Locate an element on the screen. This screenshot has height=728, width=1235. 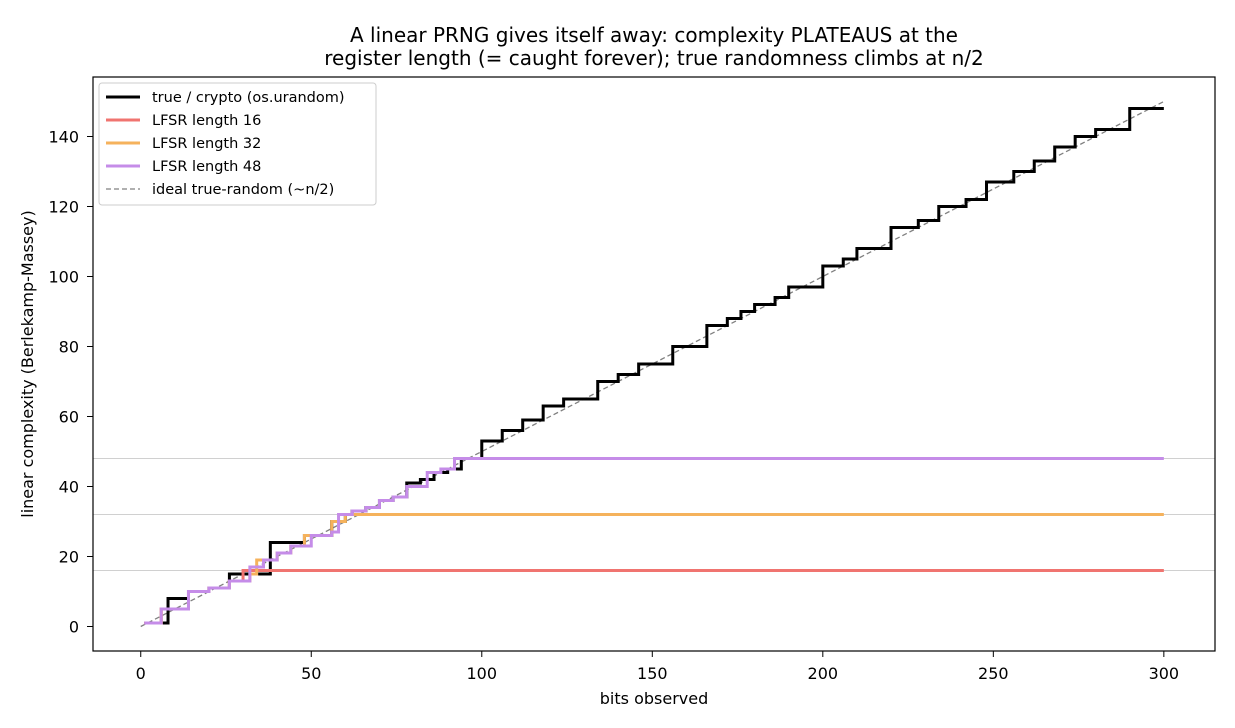
legend-label-ideal: ideal true-random (~n/2) is located at coordinates (243, 190).